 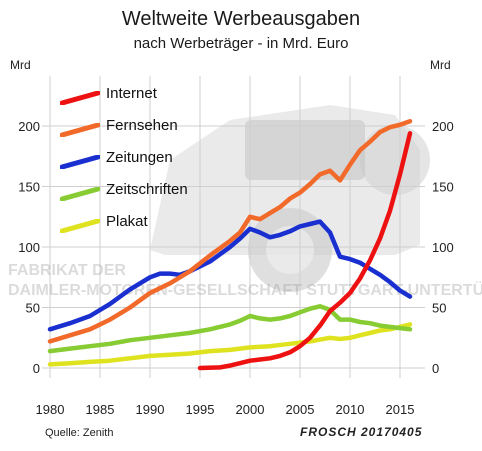 I want to click on x-tick-label: 1980, so click(x=50, y=409).